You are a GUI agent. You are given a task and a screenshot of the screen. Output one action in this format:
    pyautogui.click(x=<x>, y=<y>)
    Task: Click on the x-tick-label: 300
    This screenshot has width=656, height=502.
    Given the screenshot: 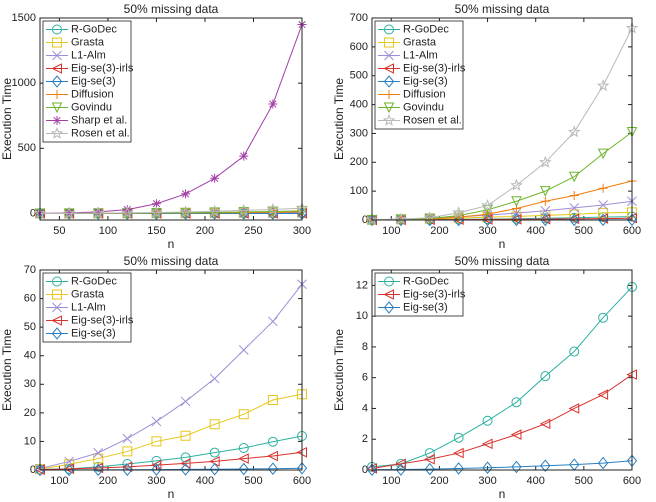 What is the action you would take?
    pyautogui.click(x=156, y=481)
    